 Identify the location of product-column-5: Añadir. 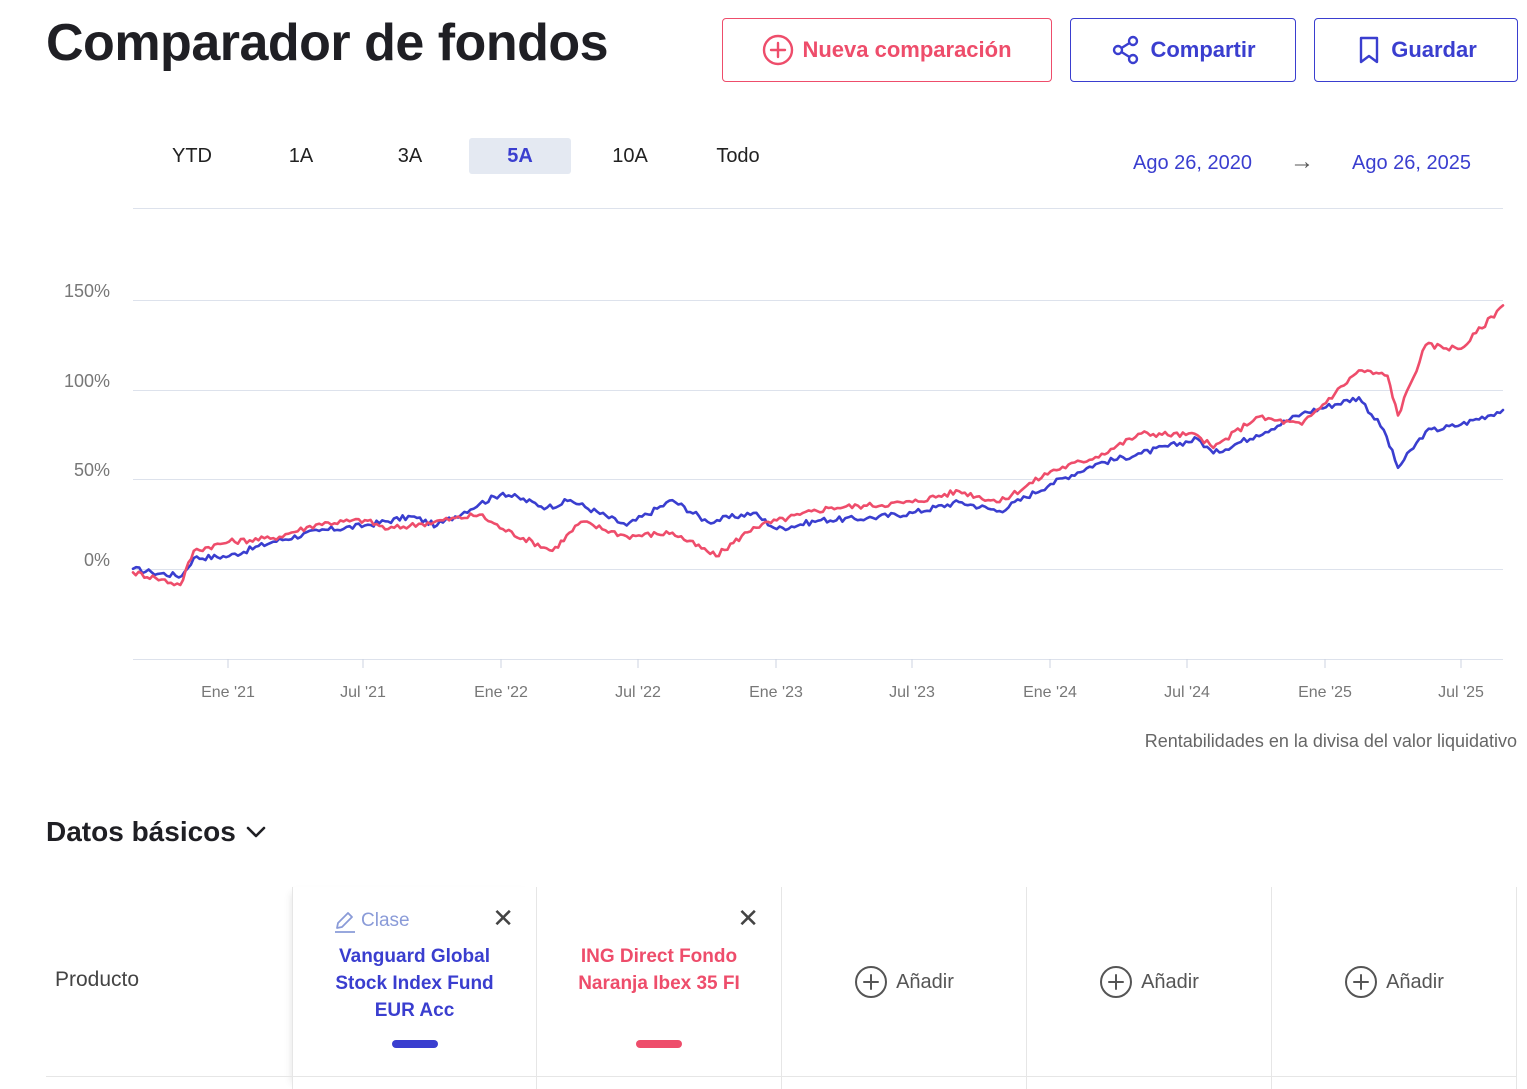
(1394, 988).